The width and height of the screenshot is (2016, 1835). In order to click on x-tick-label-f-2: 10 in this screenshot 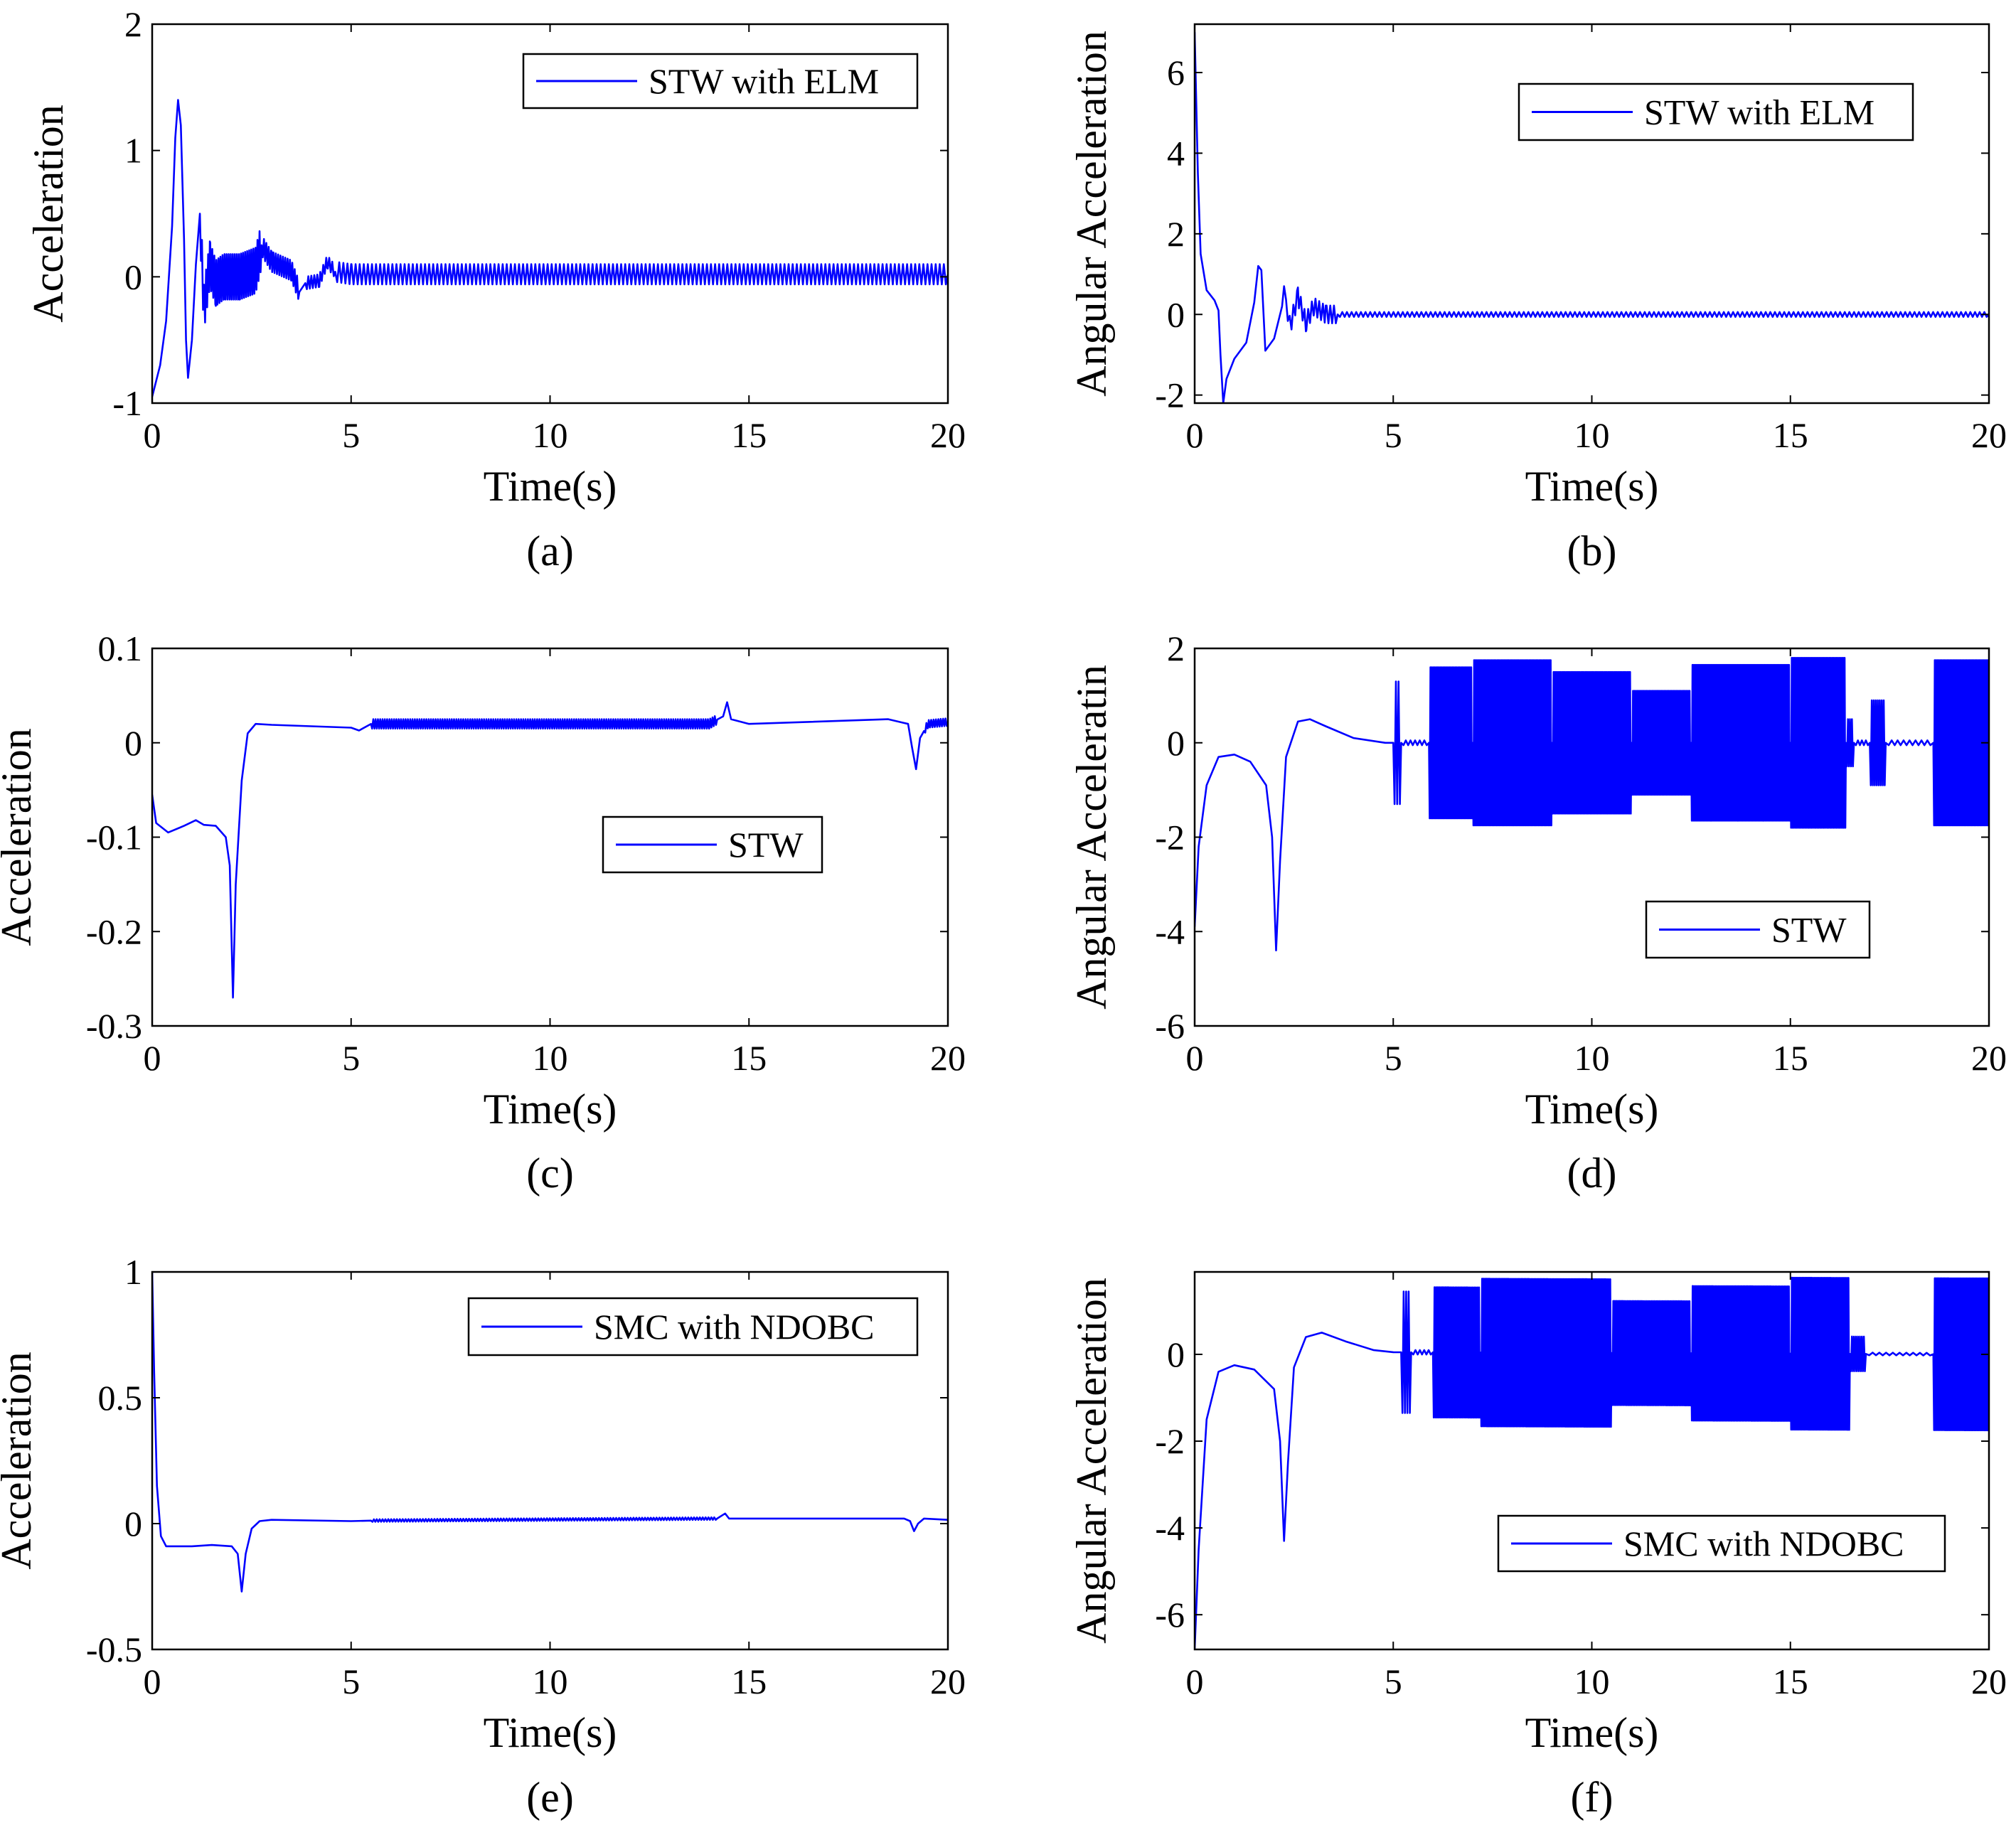, I will do `click(1592, 1682)`.